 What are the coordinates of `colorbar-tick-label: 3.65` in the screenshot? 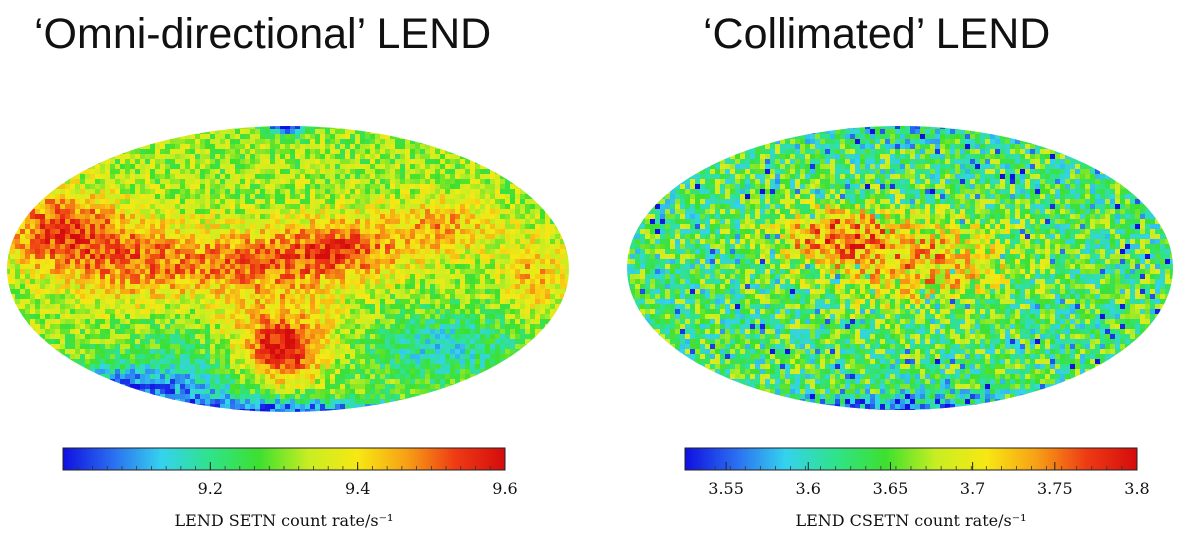 It's located at (891, 488).